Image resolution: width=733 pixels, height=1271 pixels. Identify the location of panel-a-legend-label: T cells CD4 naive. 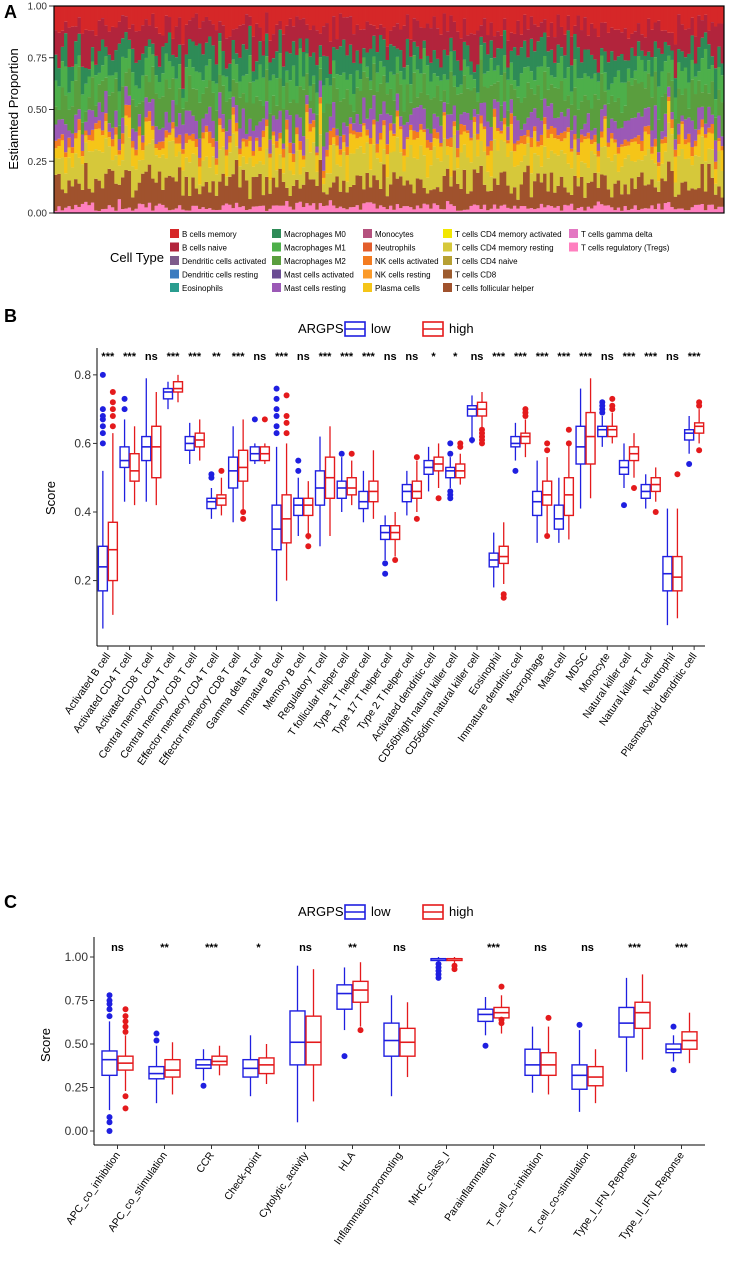
(486, 261).